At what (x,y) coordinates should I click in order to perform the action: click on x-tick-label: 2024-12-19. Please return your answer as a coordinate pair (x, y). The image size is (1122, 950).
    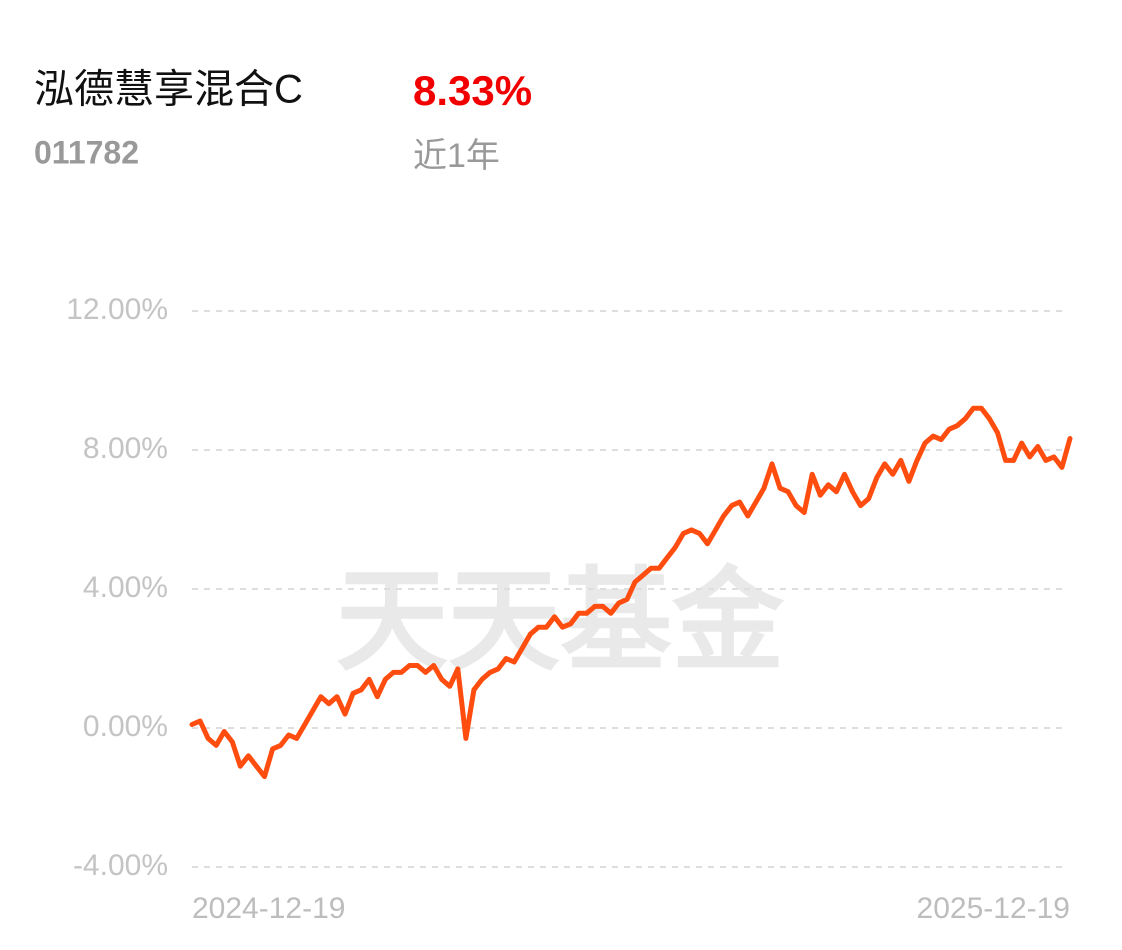
    Looking at the image, I should click on (268, 908).